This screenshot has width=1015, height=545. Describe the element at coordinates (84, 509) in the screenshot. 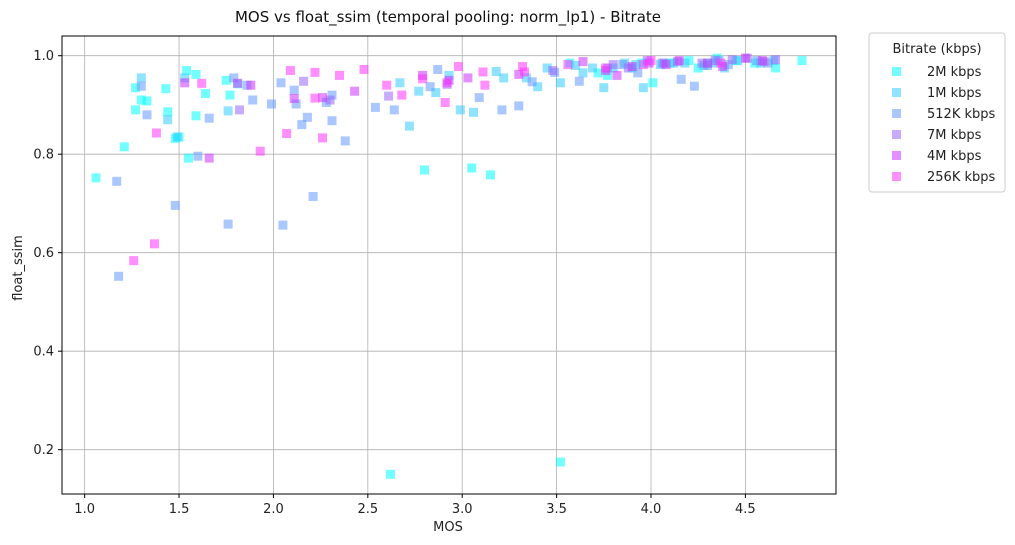

I see `x-tick-label: 1.0` at that location.